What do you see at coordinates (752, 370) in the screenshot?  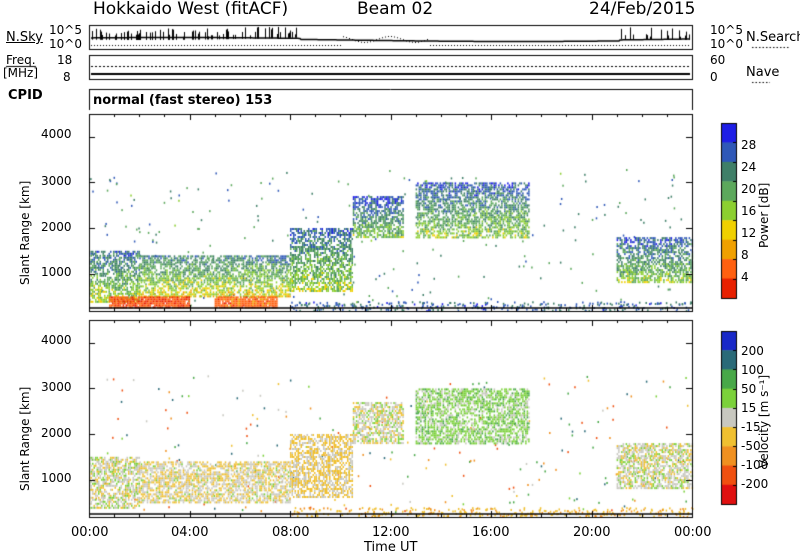 I see `vel-cb-tick-100: 100` at bounding box center [752, 370].